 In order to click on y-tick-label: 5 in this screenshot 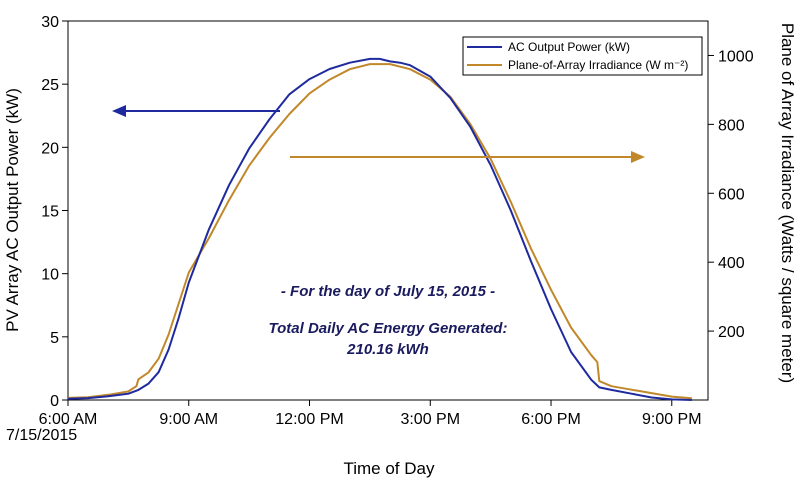, I will do `click(54, 338)`.